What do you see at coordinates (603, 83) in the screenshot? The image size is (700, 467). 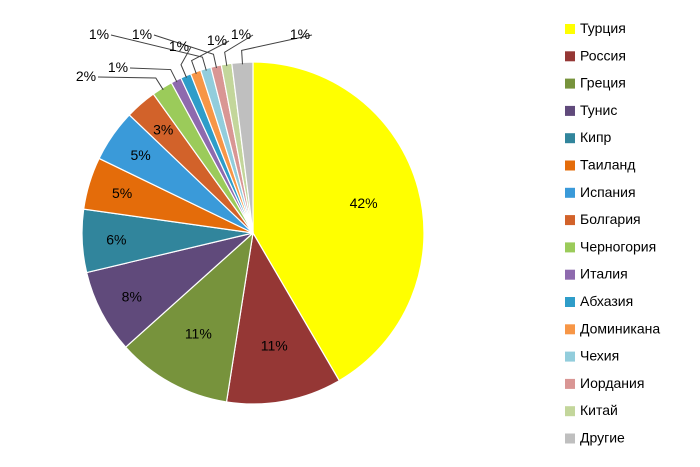 I see `legend-label: Греция` at bounding box center [603, 83].